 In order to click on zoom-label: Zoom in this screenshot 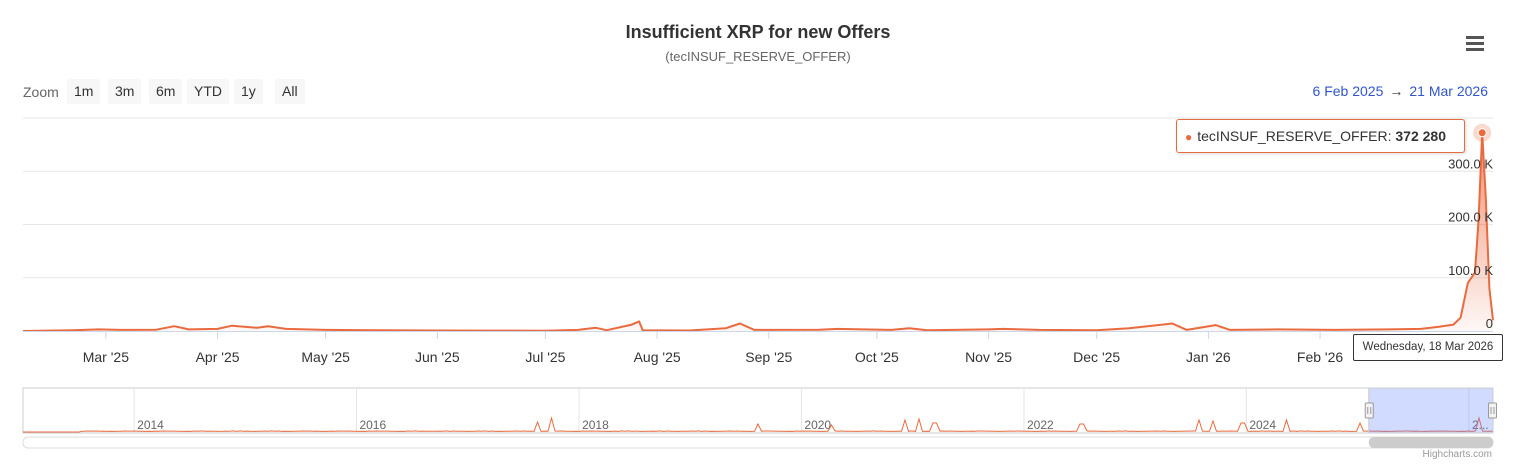, I will do `click(41, 92)`.